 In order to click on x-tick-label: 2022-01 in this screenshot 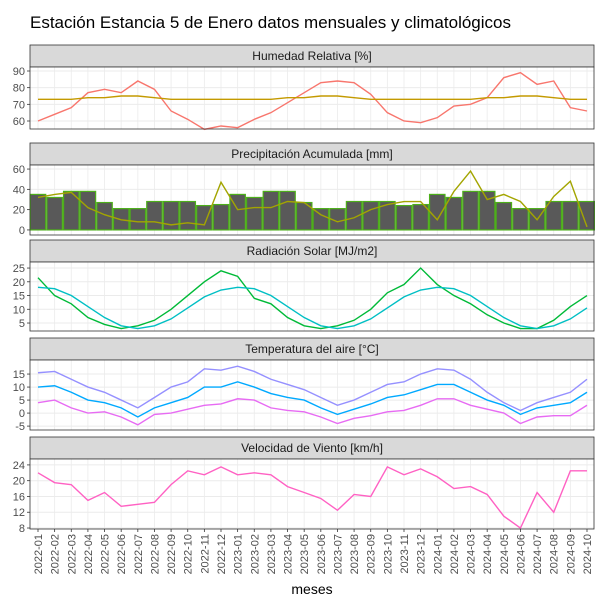, I will do `click(39, 554)`.